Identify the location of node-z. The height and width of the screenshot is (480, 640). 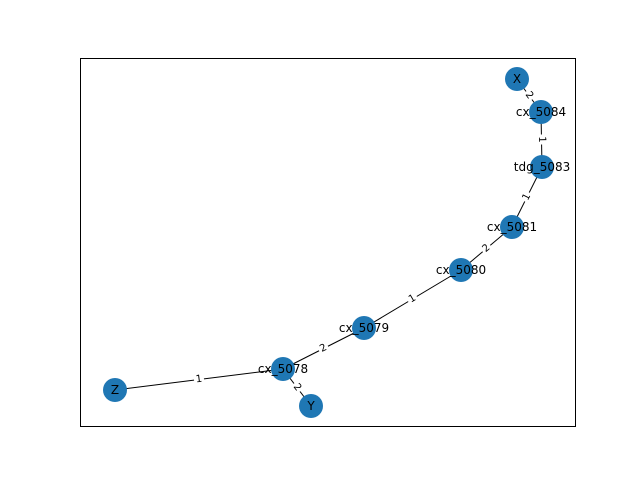
(115, 390).